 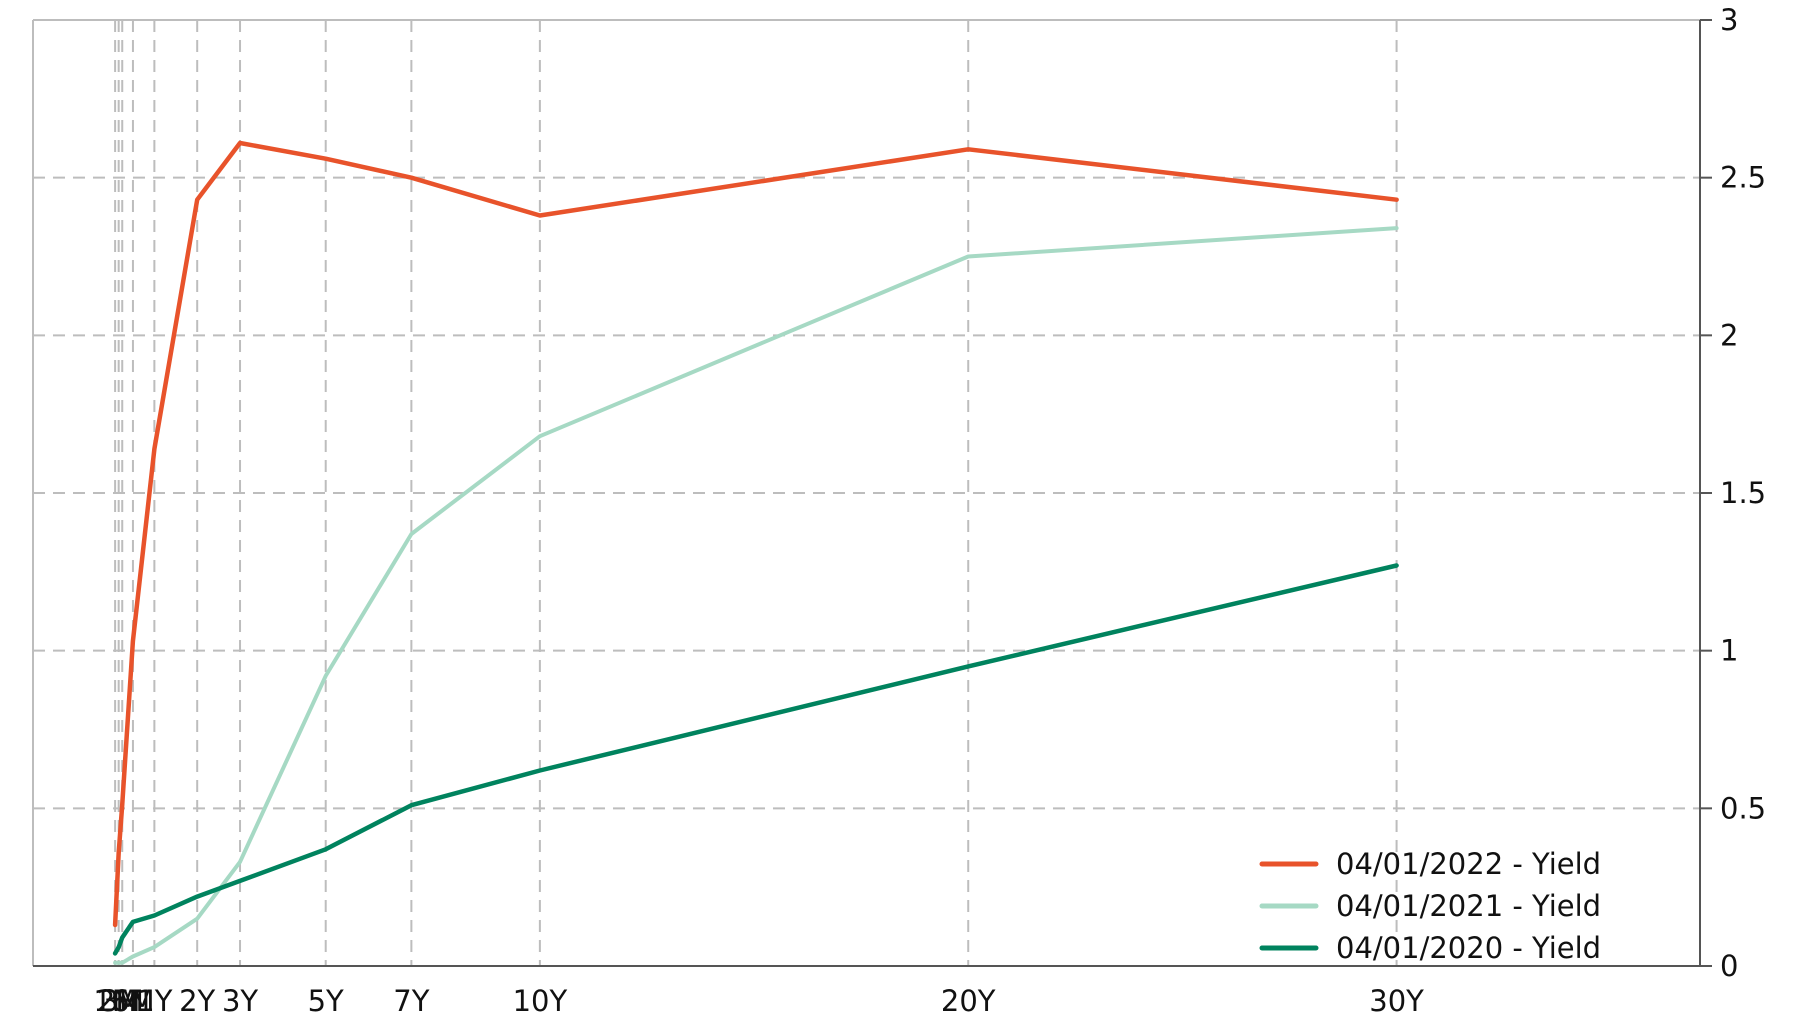 I want to click on y-tick-label: 0, so click(x=1729, y=966).